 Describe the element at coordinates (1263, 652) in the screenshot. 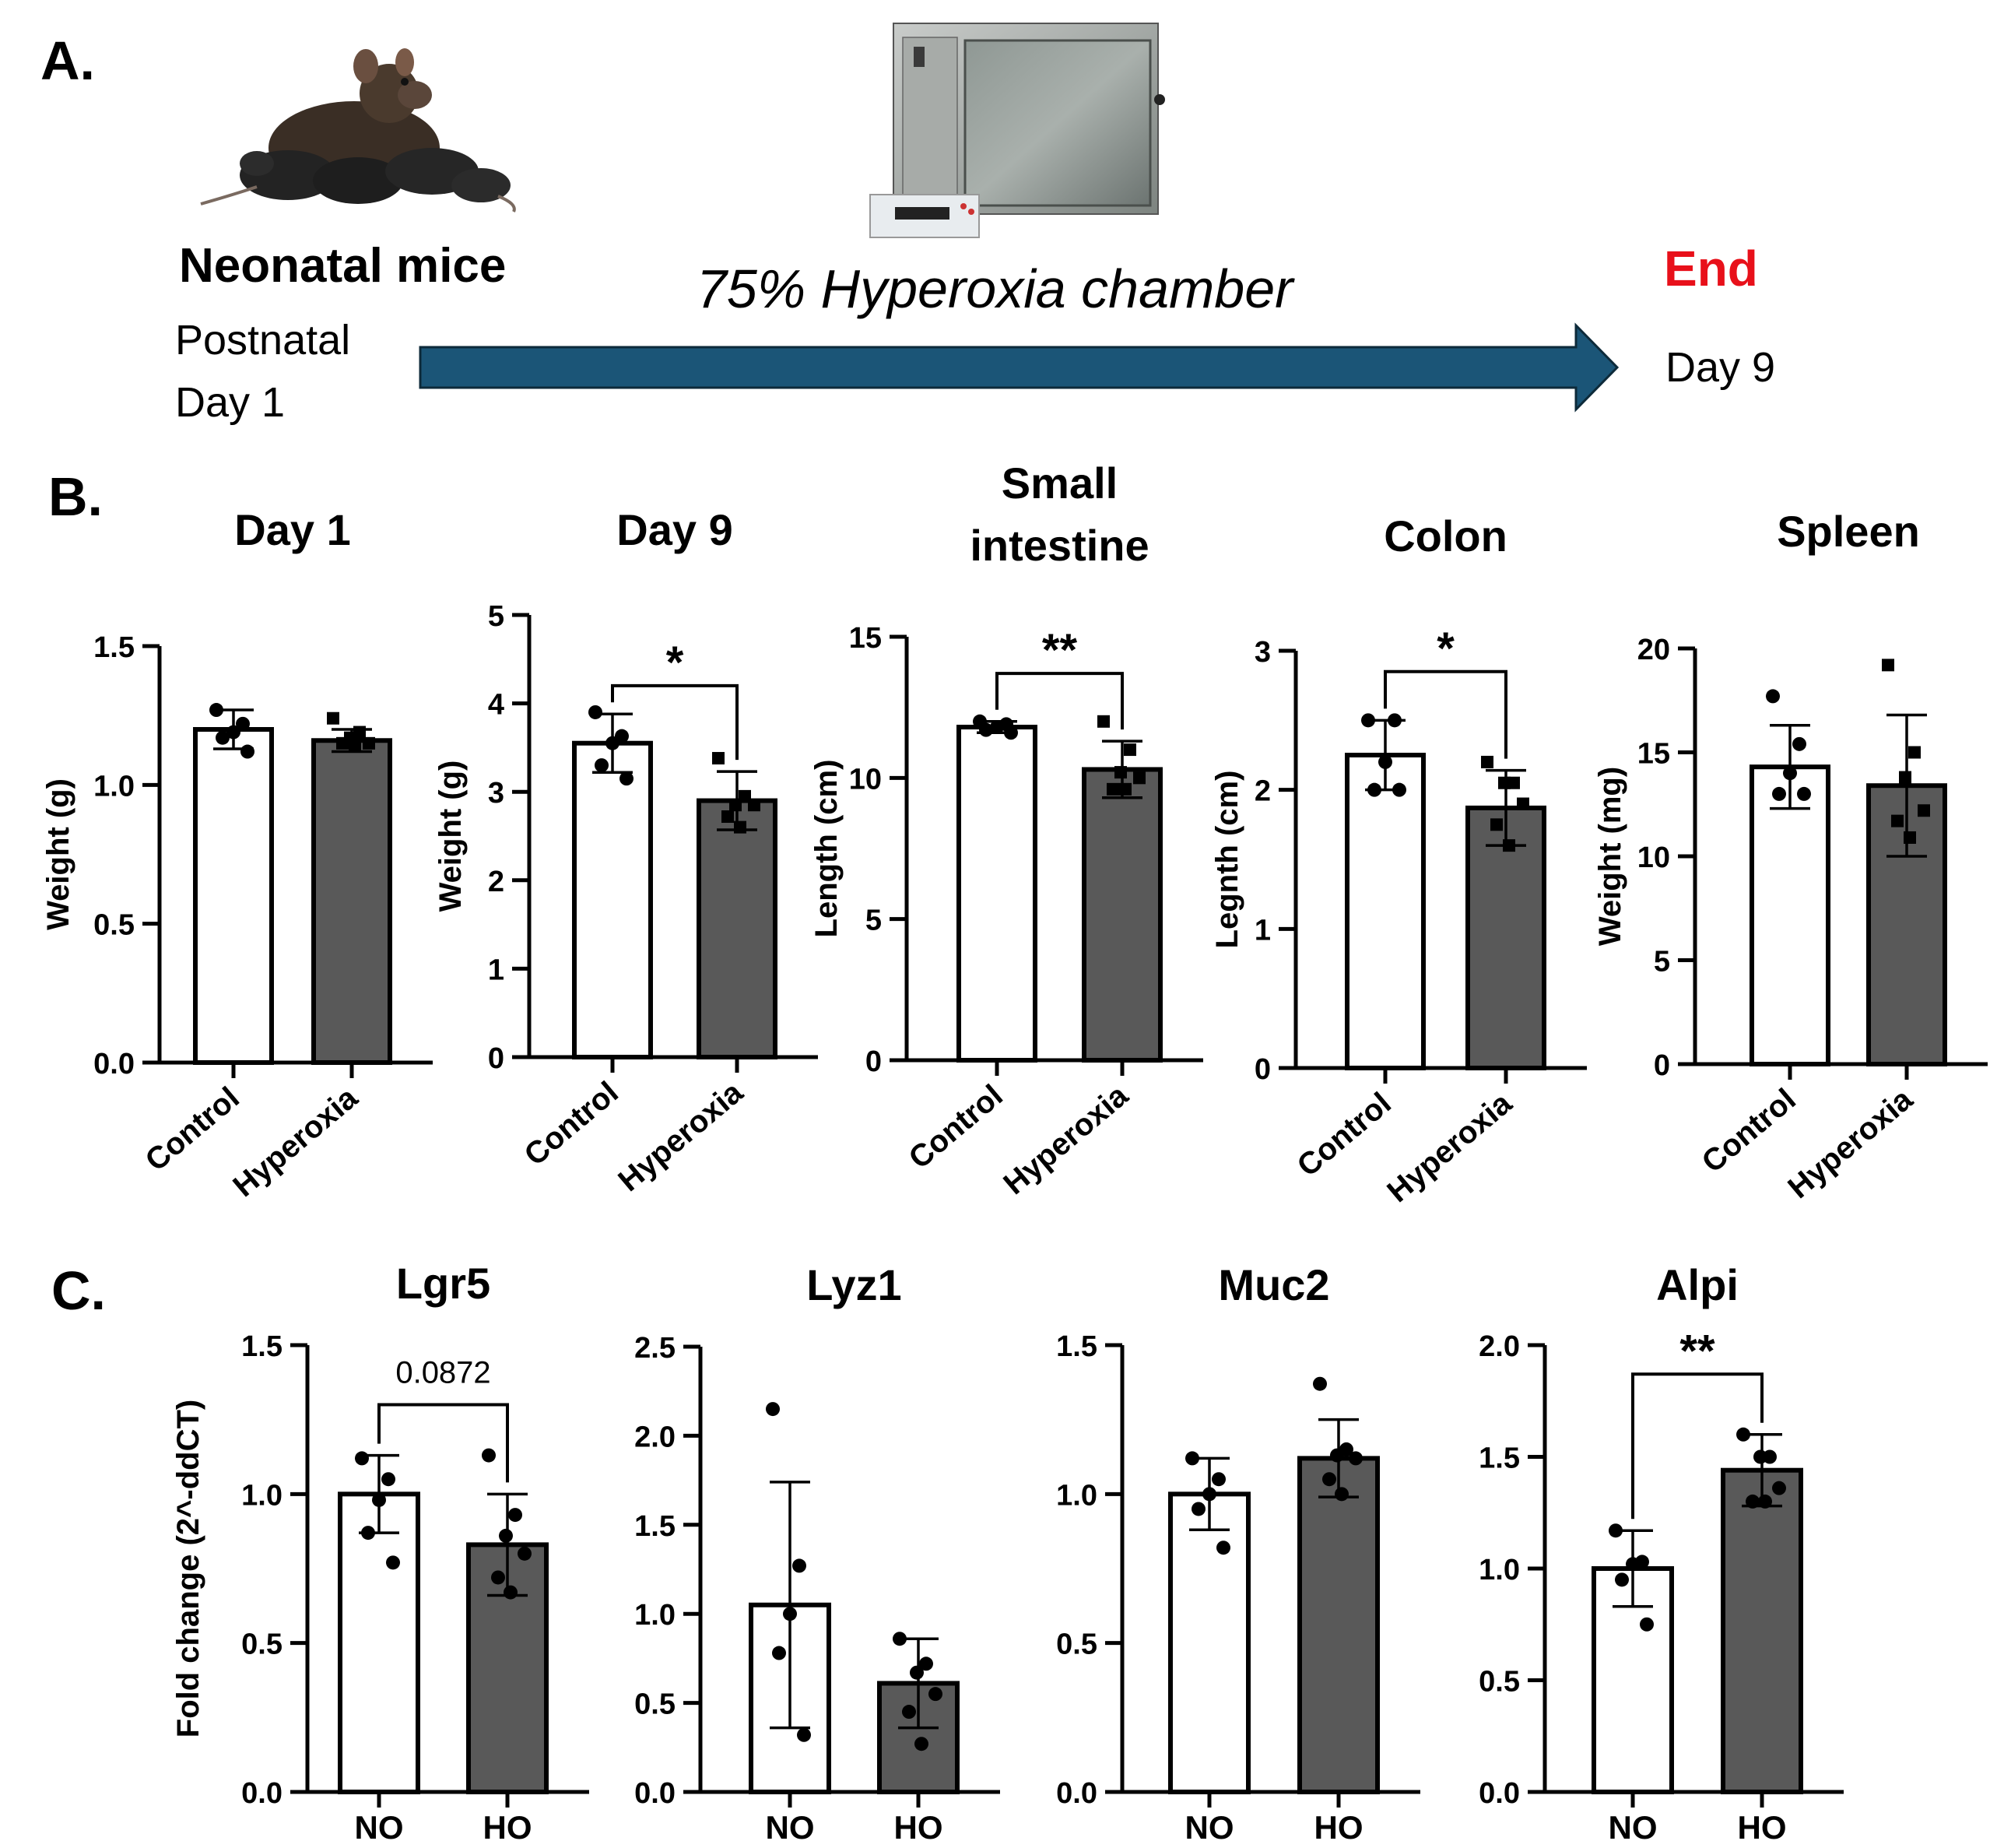

I see `y-tick-label: 3` at that location.